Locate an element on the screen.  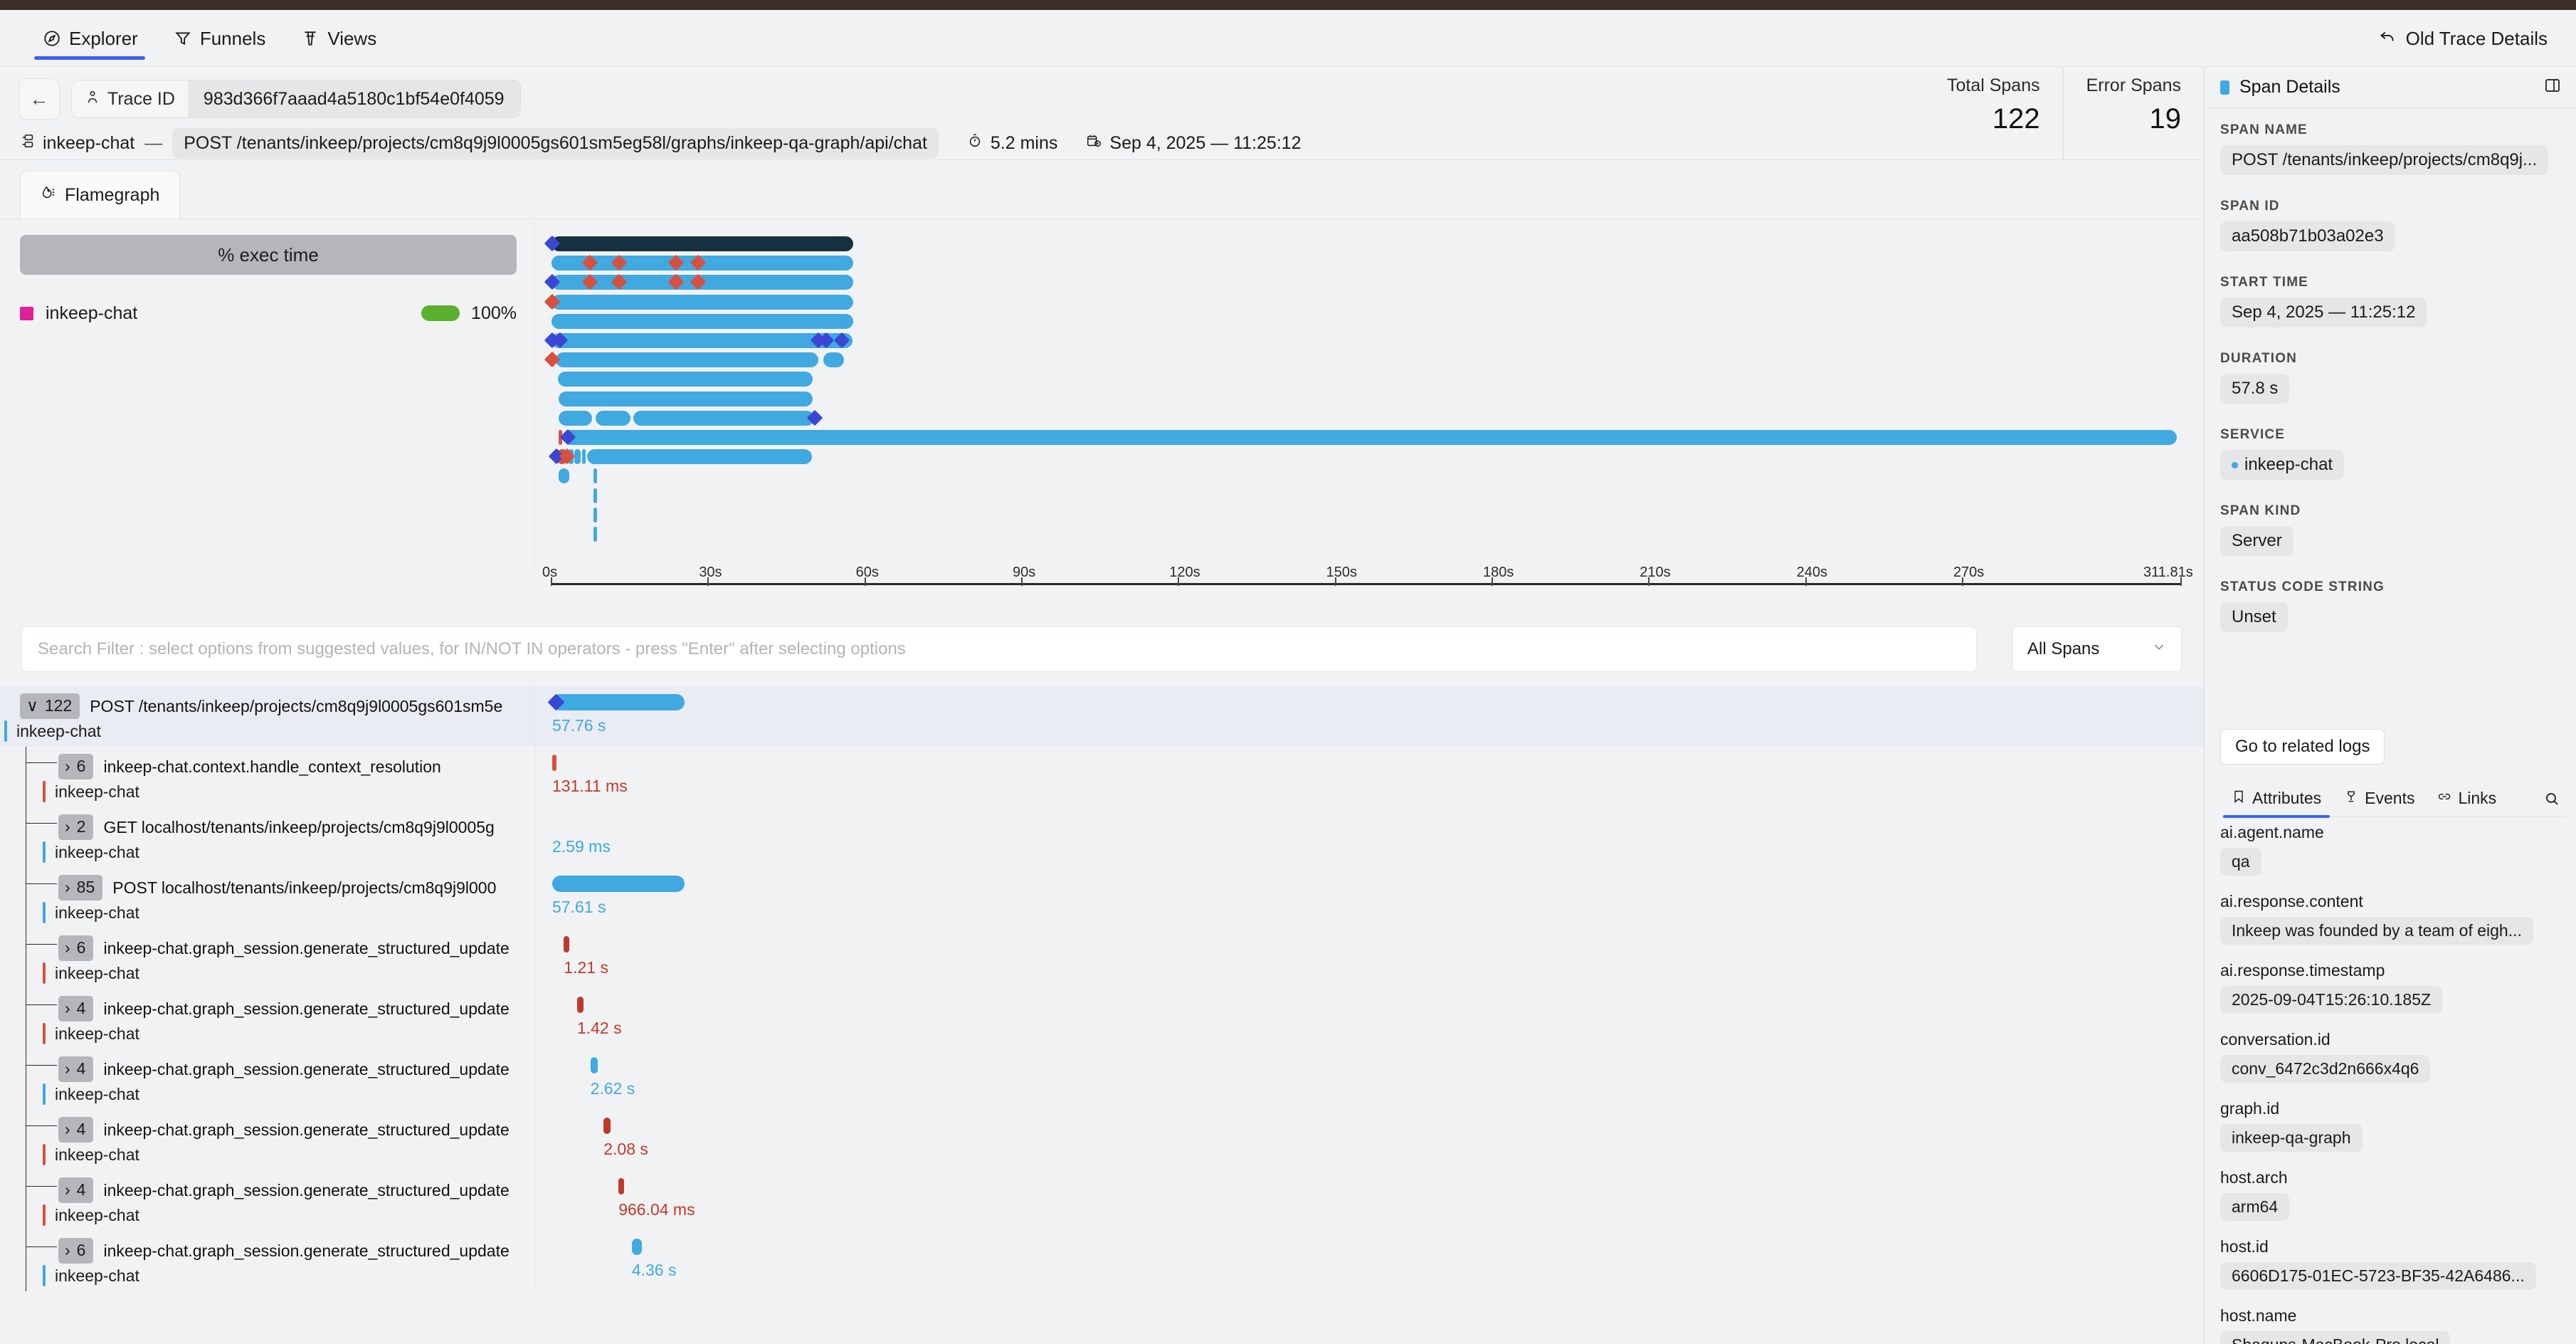
span-bar-cell: 1.21 s is located at coordinates (1369, 958).